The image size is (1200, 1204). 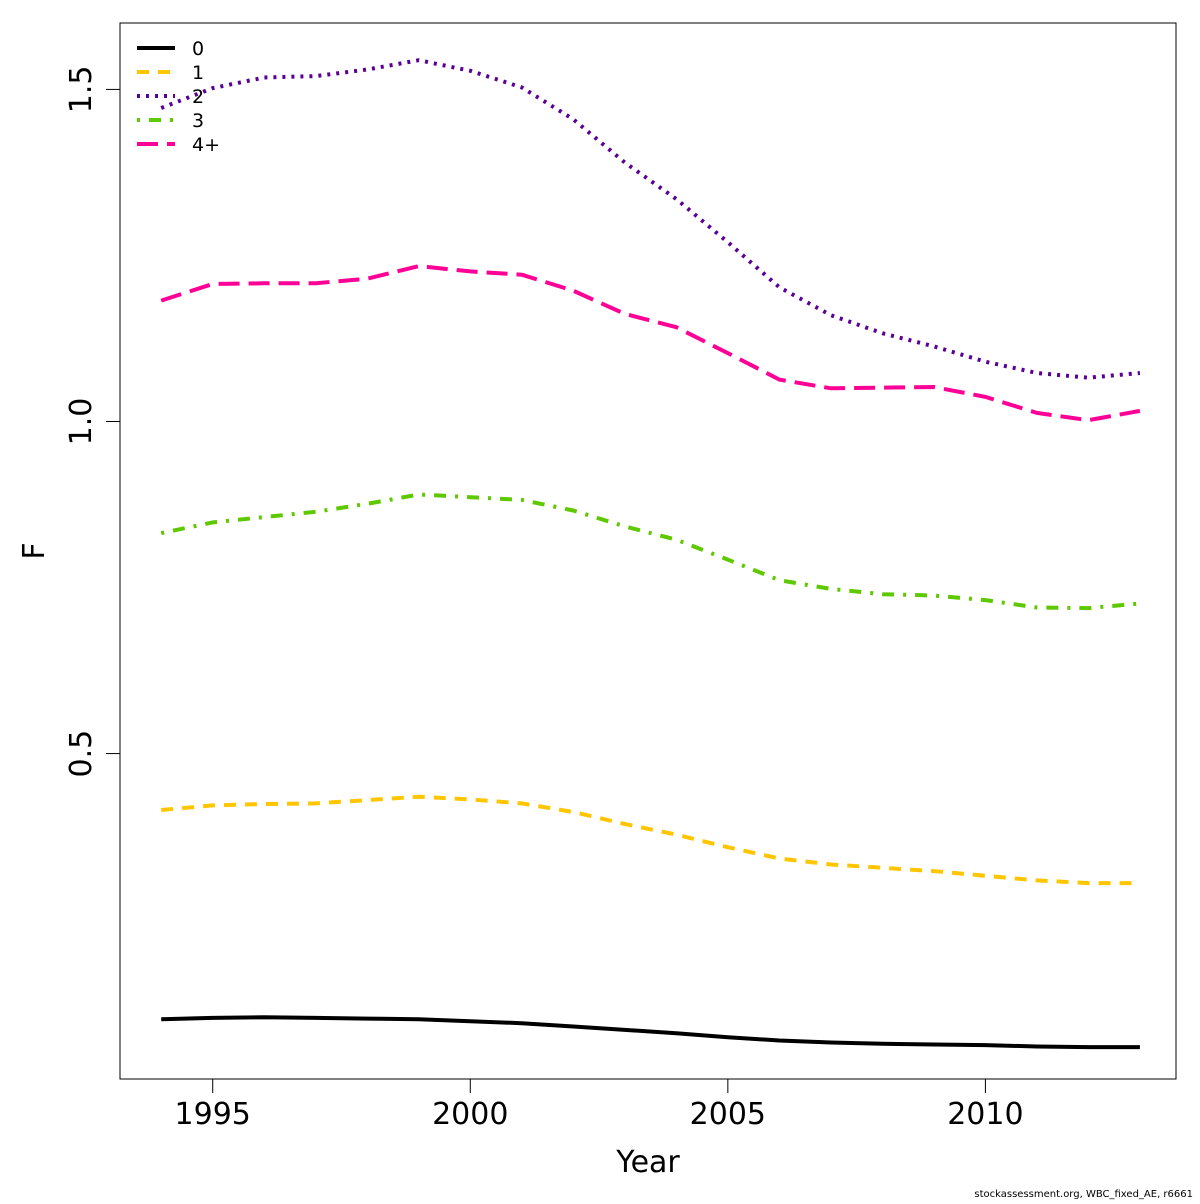 I want to click on legend-label-3: 3, so click(x=198, y=121).